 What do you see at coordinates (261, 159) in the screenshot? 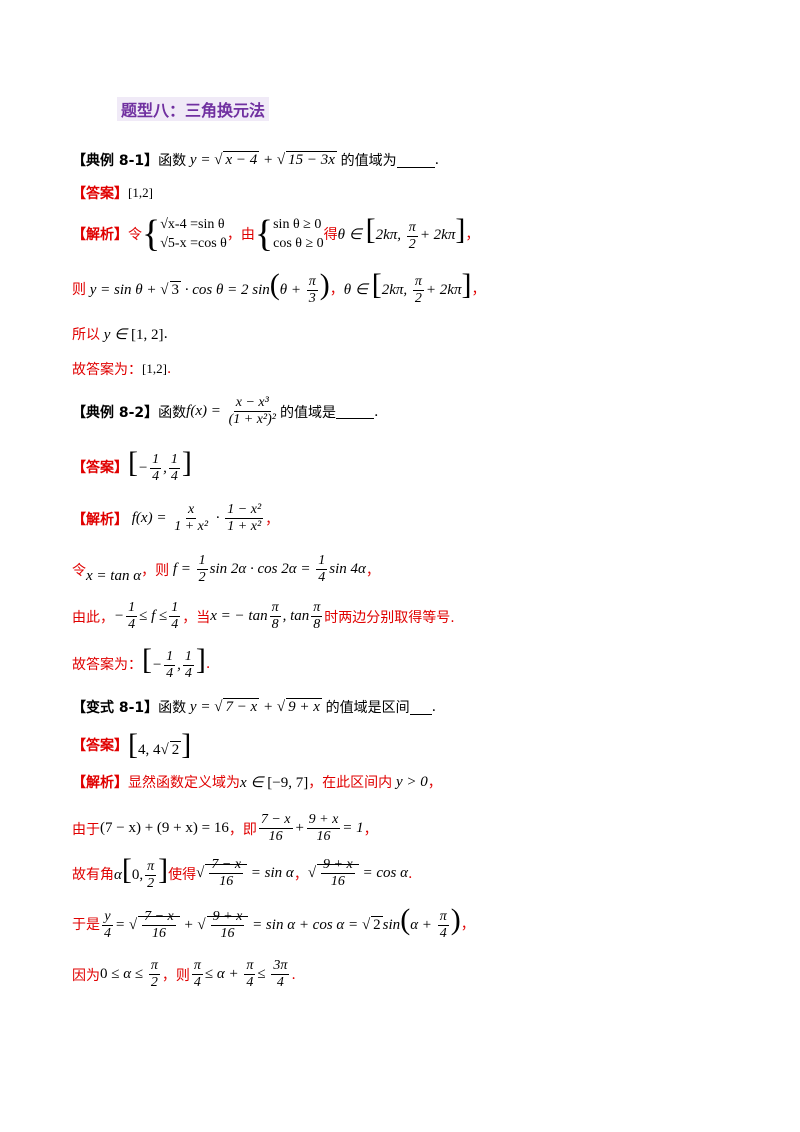
I see `formula: y = √ x − 4 + √ 15 − 3x` at bounding box center [261, 159].